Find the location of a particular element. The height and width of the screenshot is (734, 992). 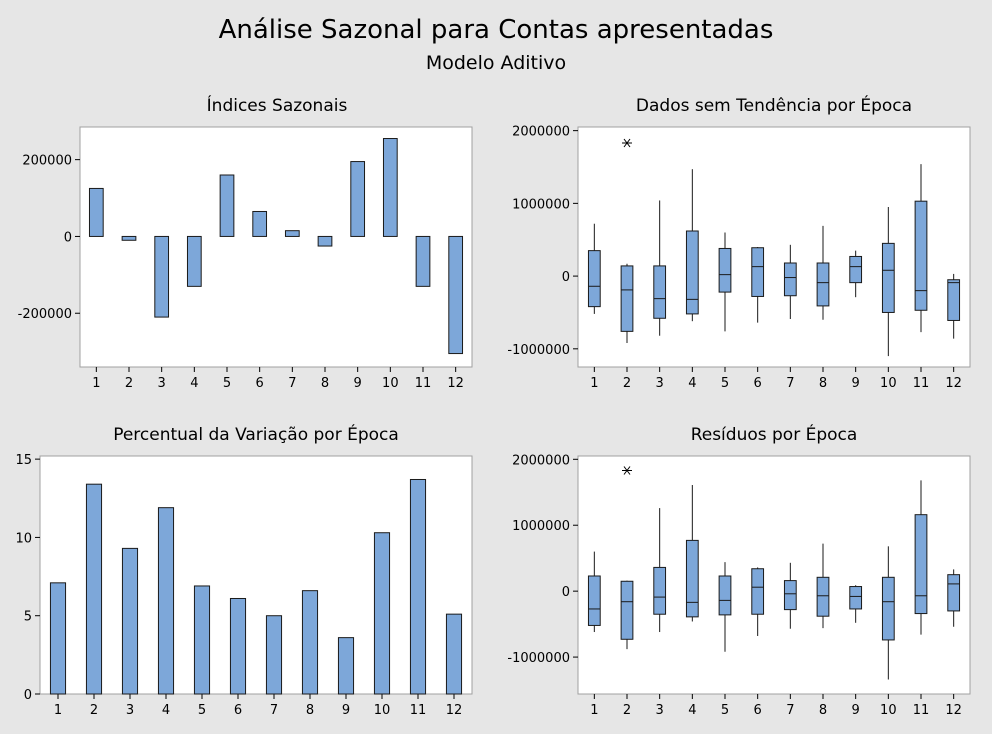

plot-area-residuals is located at coordinates (774, 575).